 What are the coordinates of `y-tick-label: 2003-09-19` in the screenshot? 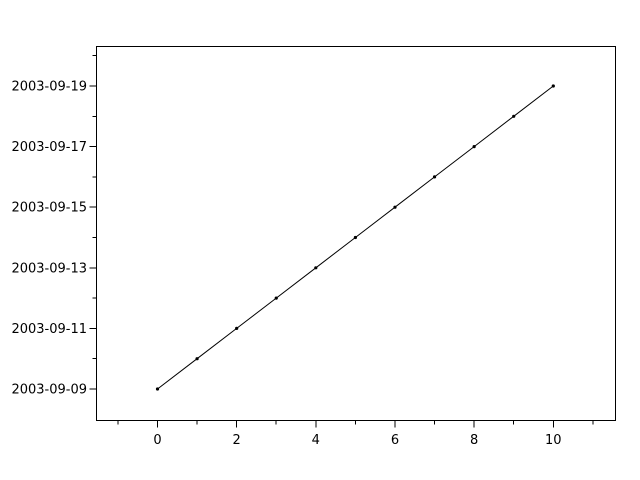 It's located at (49, 87).